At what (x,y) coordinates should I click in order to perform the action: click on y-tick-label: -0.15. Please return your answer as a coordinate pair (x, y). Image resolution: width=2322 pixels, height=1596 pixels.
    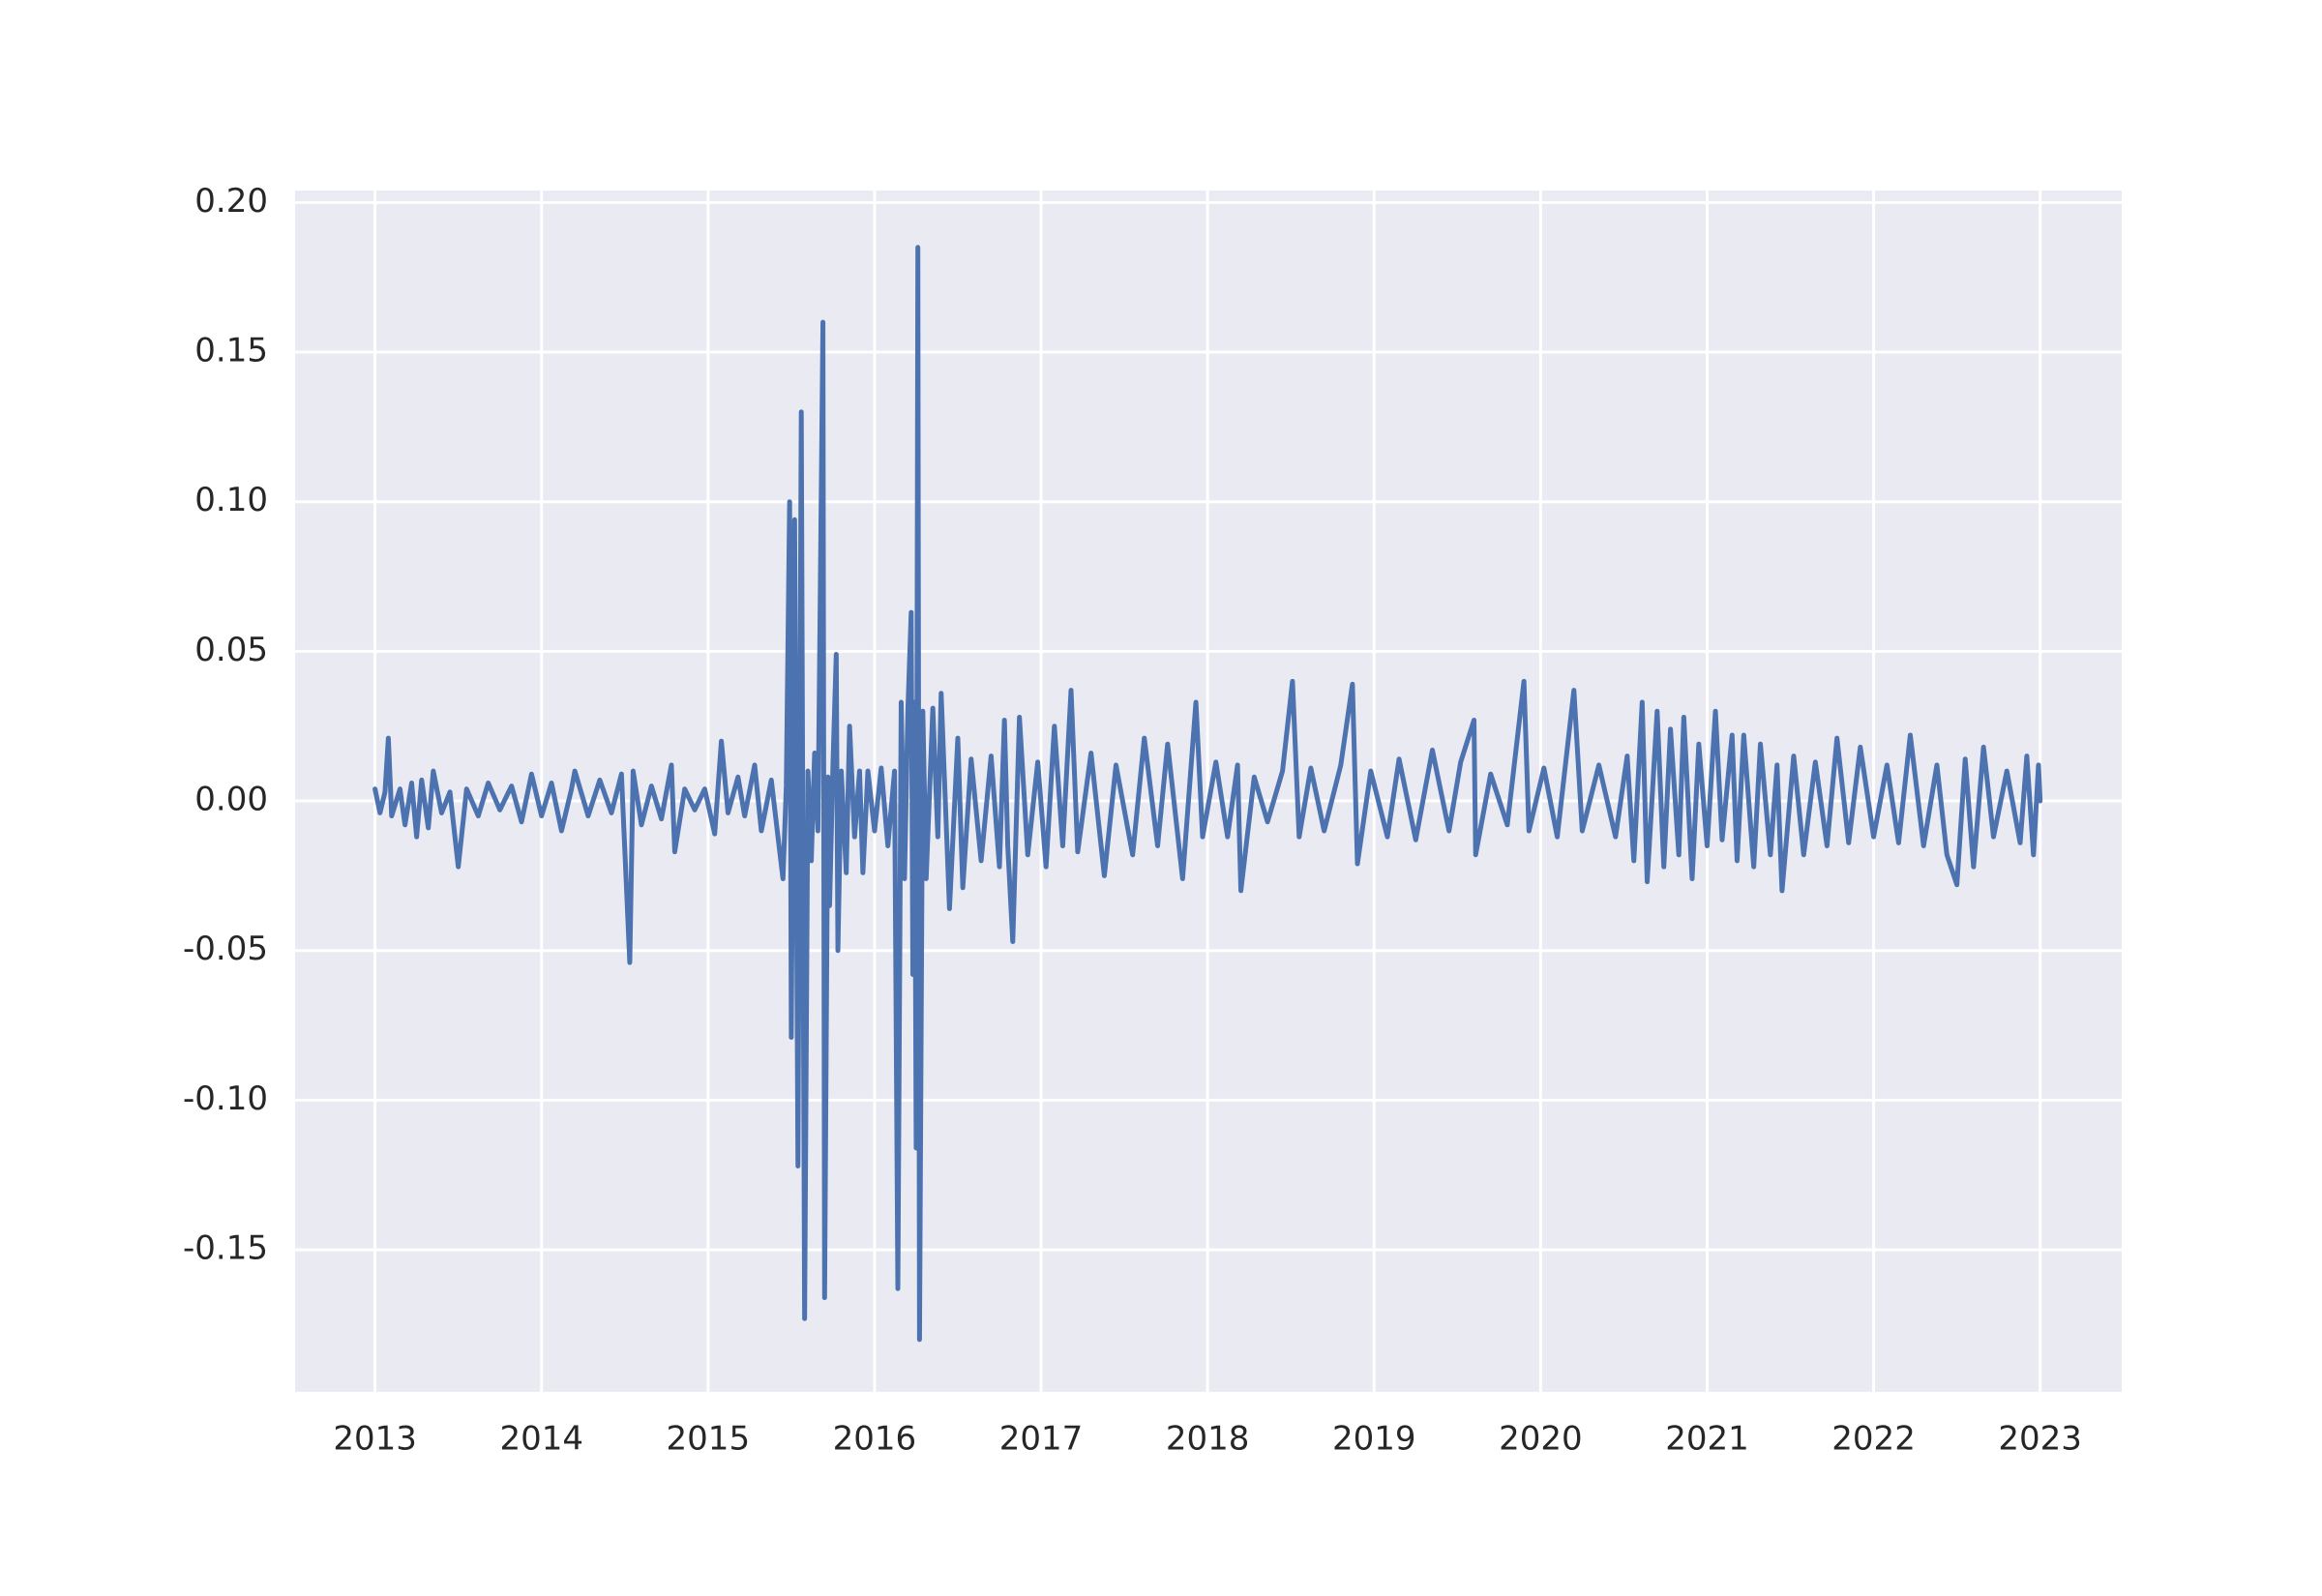
    Looking at the image, I should click on (225, 1248).